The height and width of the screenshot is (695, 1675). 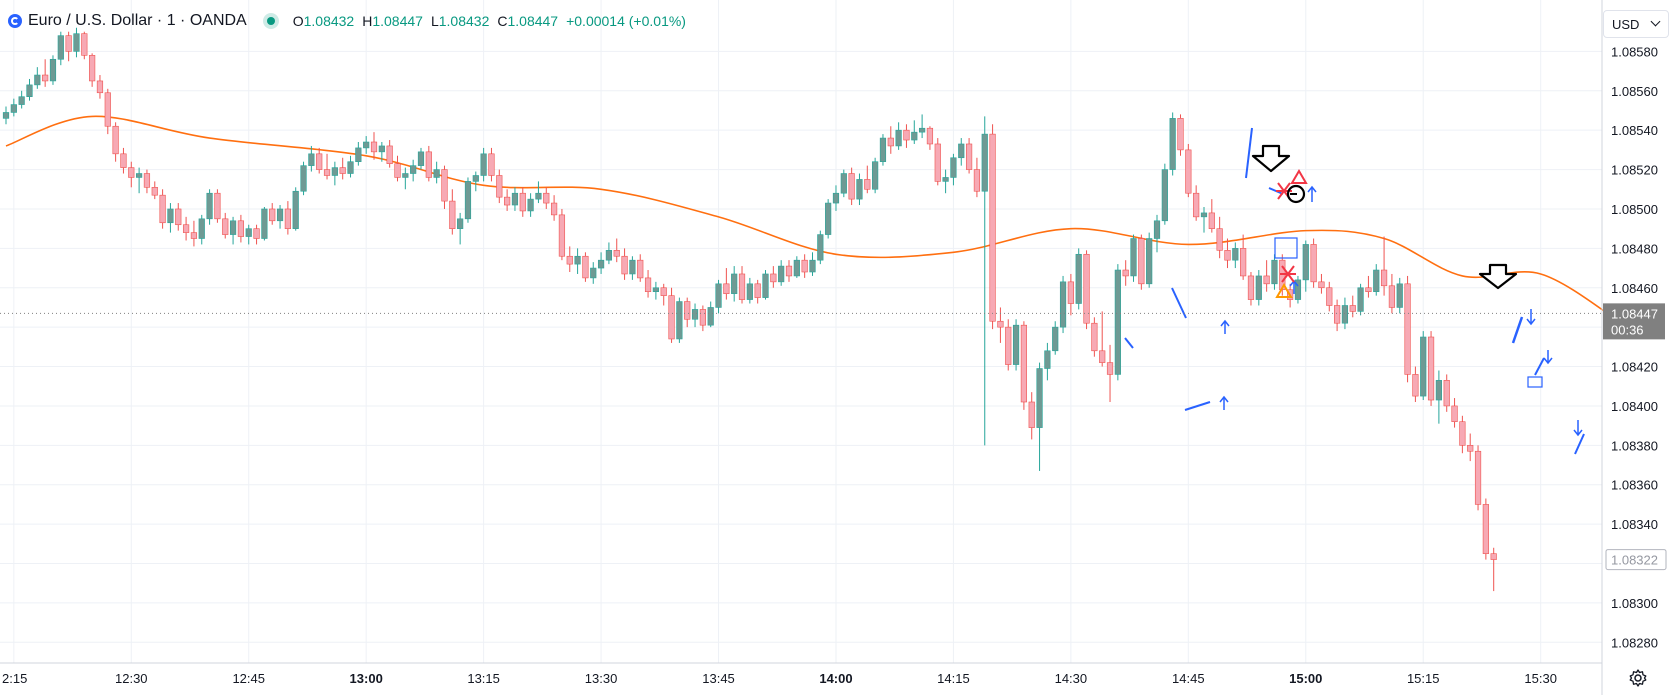 I want to click on price-tick-label: 1.08420, so click(x=1634, y=367).